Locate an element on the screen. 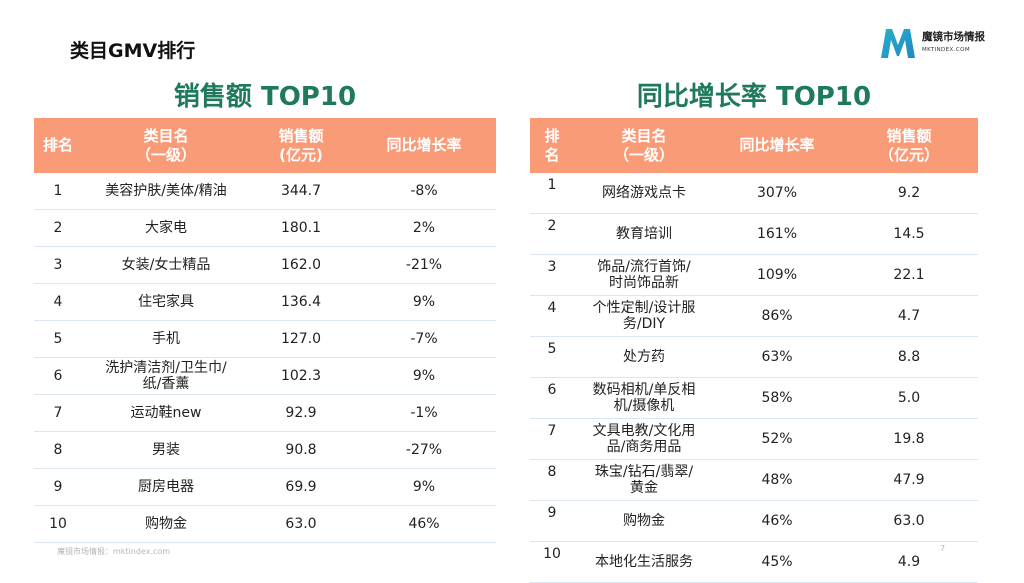  col-header-sales: 销售额 （亿元） is located at coordinates (909, 145).